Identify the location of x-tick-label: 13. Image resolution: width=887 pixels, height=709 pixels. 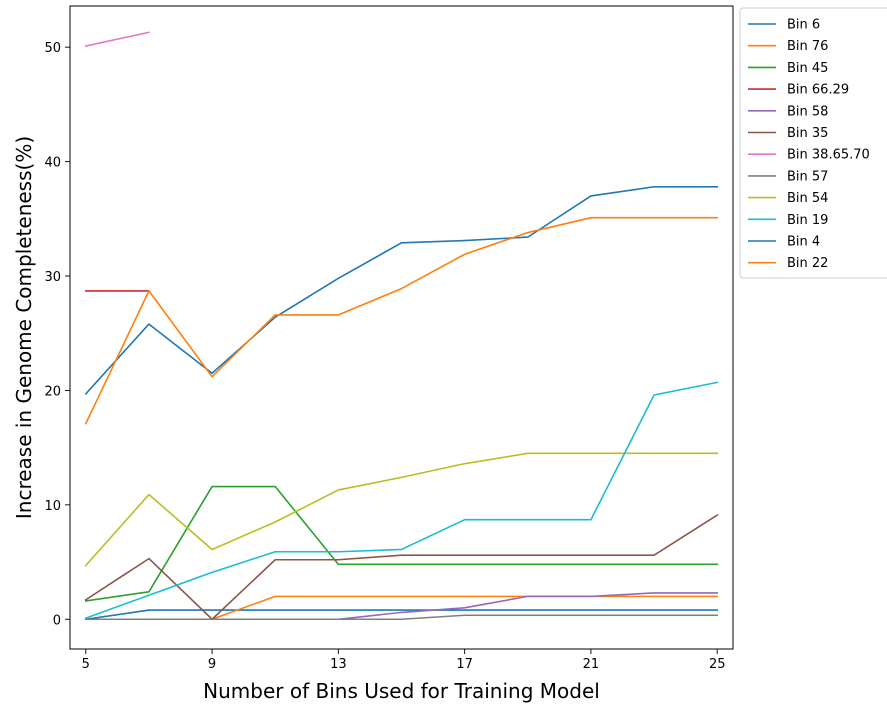
(338, 664).